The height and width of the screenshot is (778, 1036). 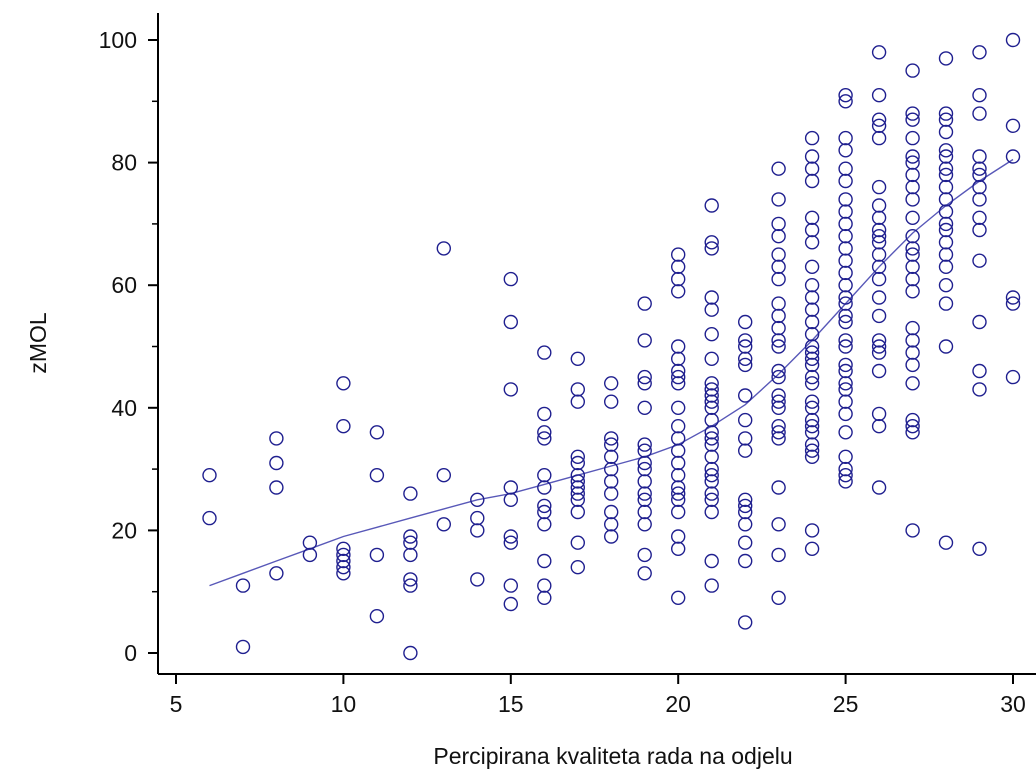 What do you see at coordinates (344, 704) in the screenshot?
I see `x-tick-label: 10` at bounding box center [344, 704].